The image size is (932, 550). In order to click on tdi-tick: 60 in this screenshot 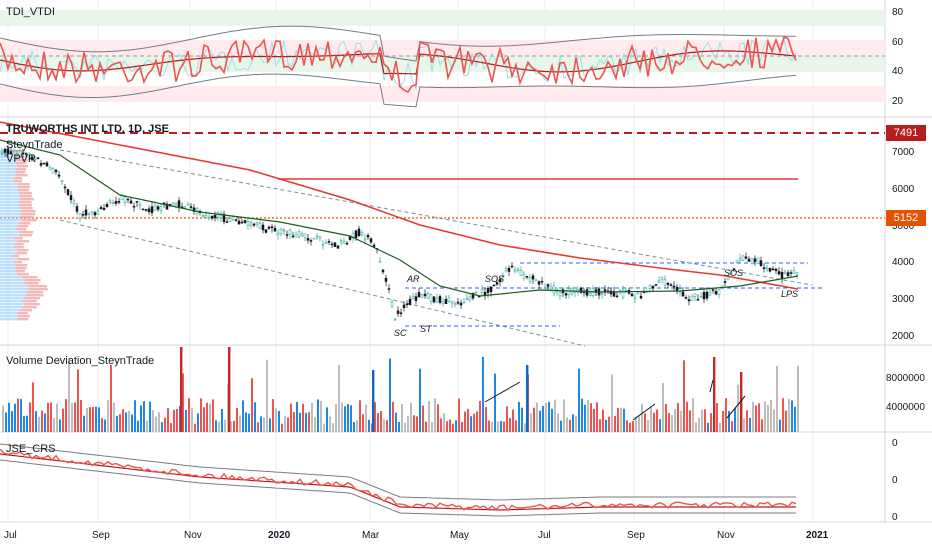, I will do `click(898, 42)`.